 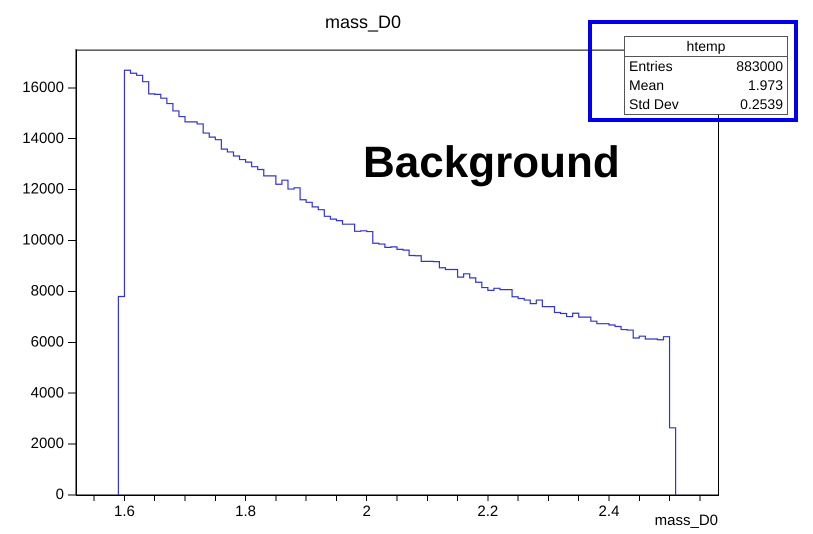 What do you see at coordinates (47, 443) in the screenshot?
I see `y-tick-label: 2000` at bounding box center [47, 443].